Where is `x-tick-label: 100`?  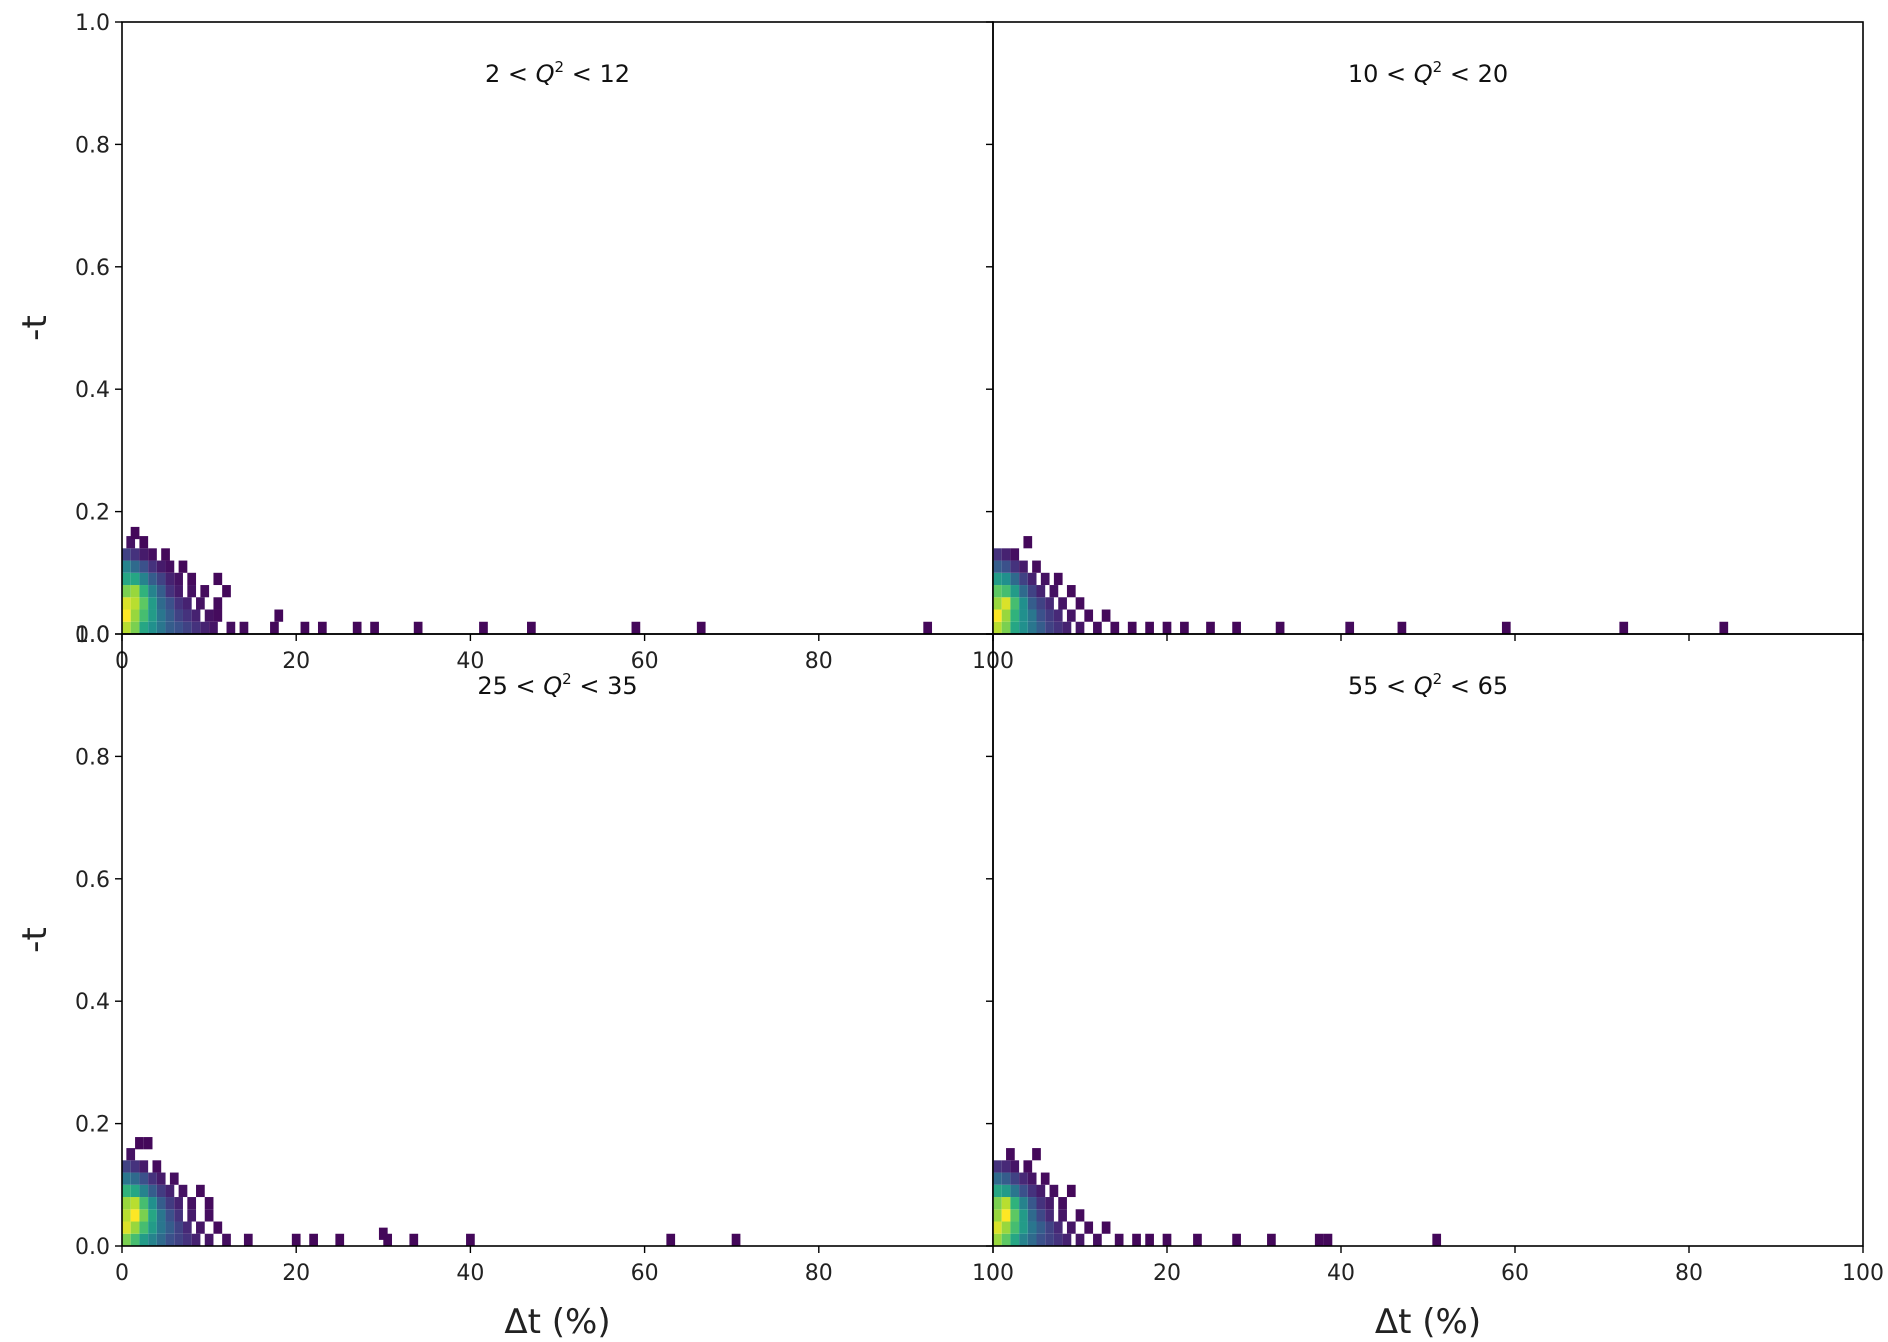
x-tick-label: 100 is located at coordinates (993, 1273).